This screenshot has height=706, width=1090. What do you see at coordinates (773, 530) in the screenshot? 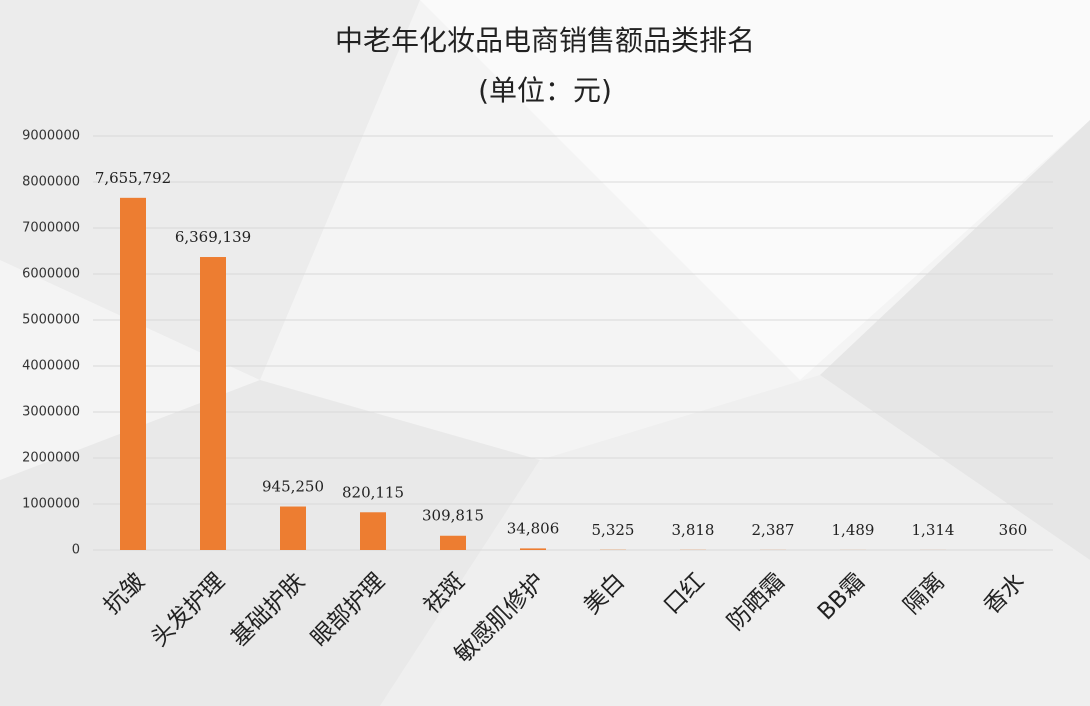
I see `value-label: 2,387` at bounding box center [773, 530].